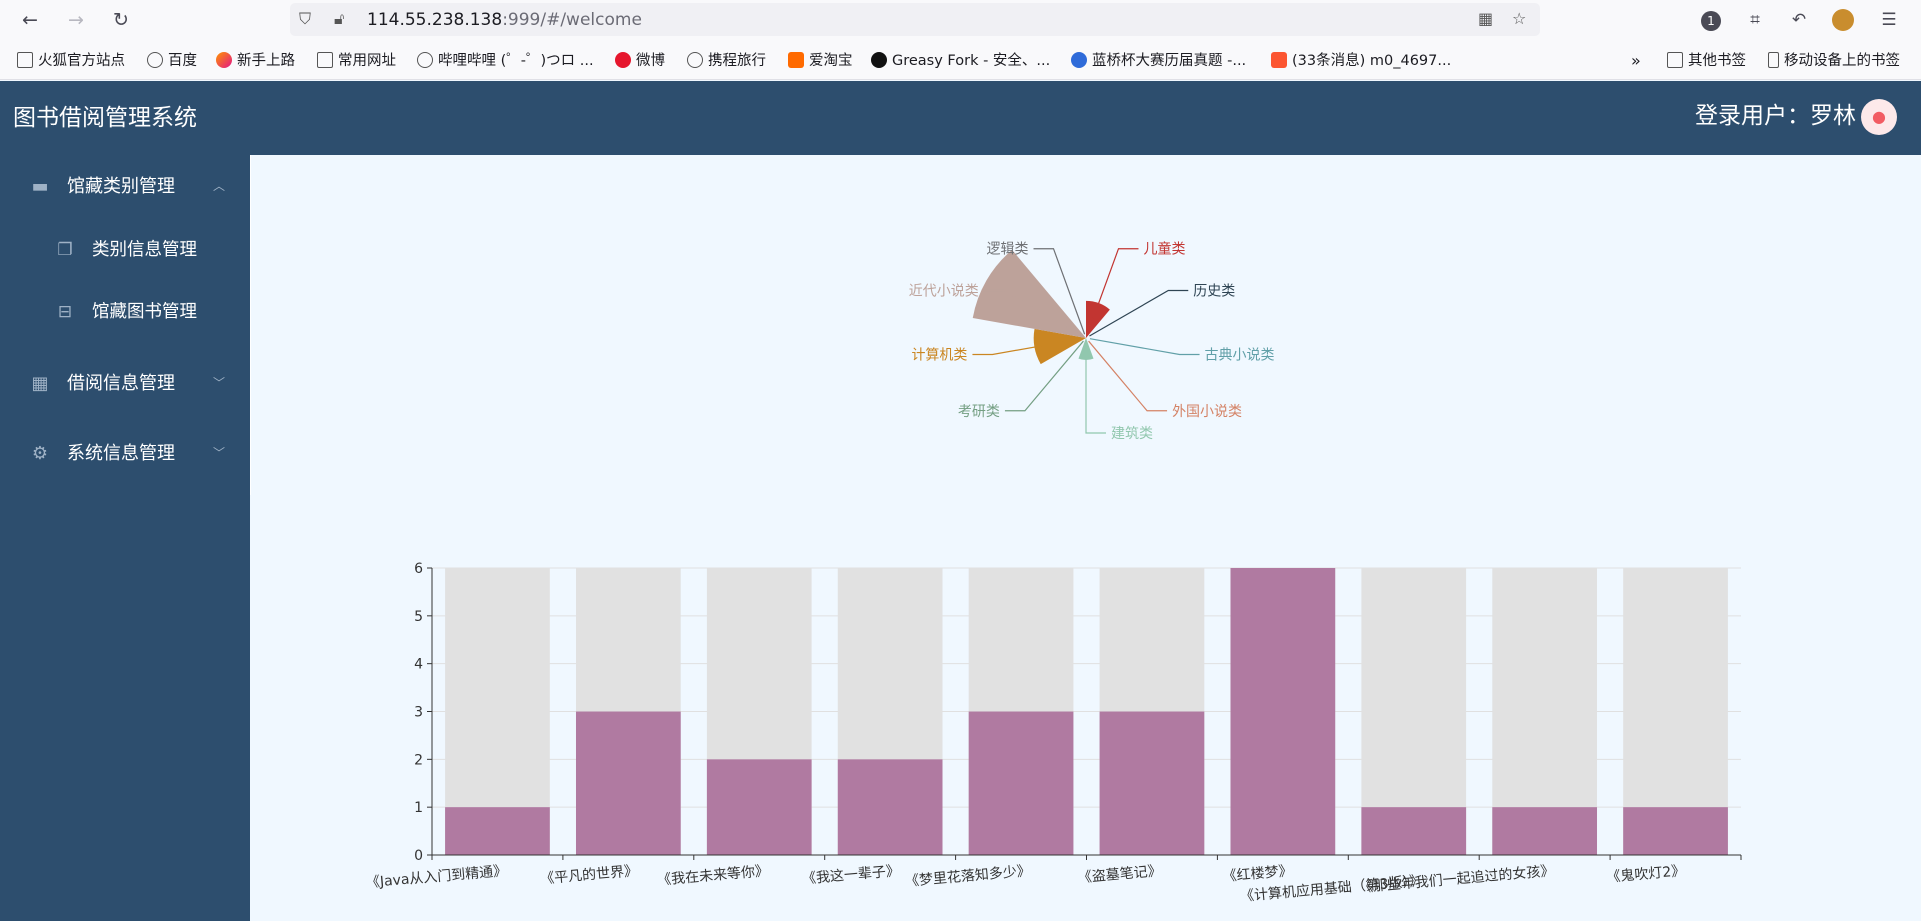  What do you see at coordinates (979, 412) in the screenshot?
I see `pie-label-5: 考研类` at bounding box center [979, 412].